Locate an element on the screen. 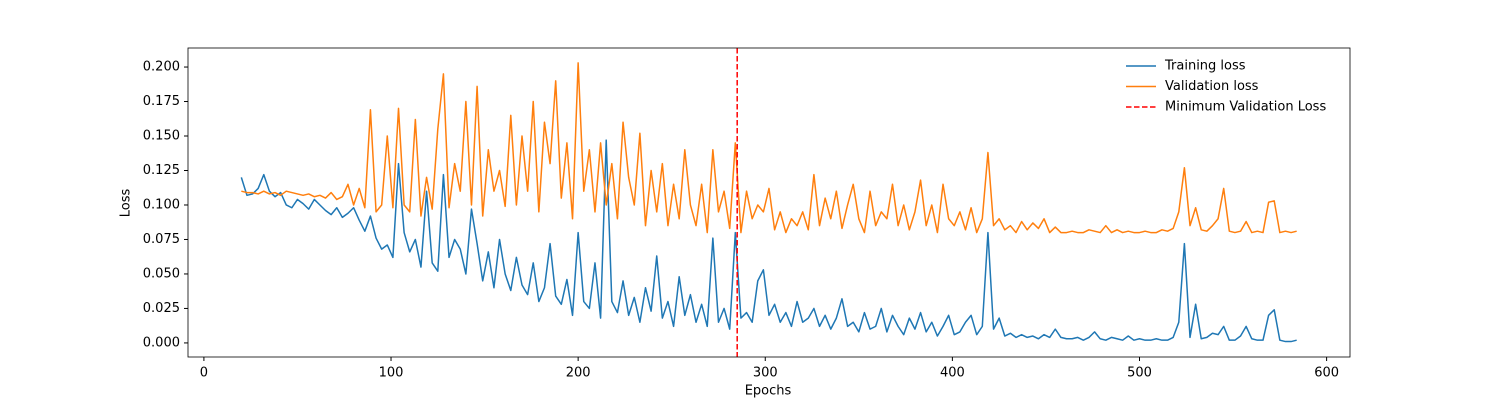 The height and width of the screenshot is (400, 1500). legend-label: Minimum Validation Loss is located at coordinates (1245, 107).